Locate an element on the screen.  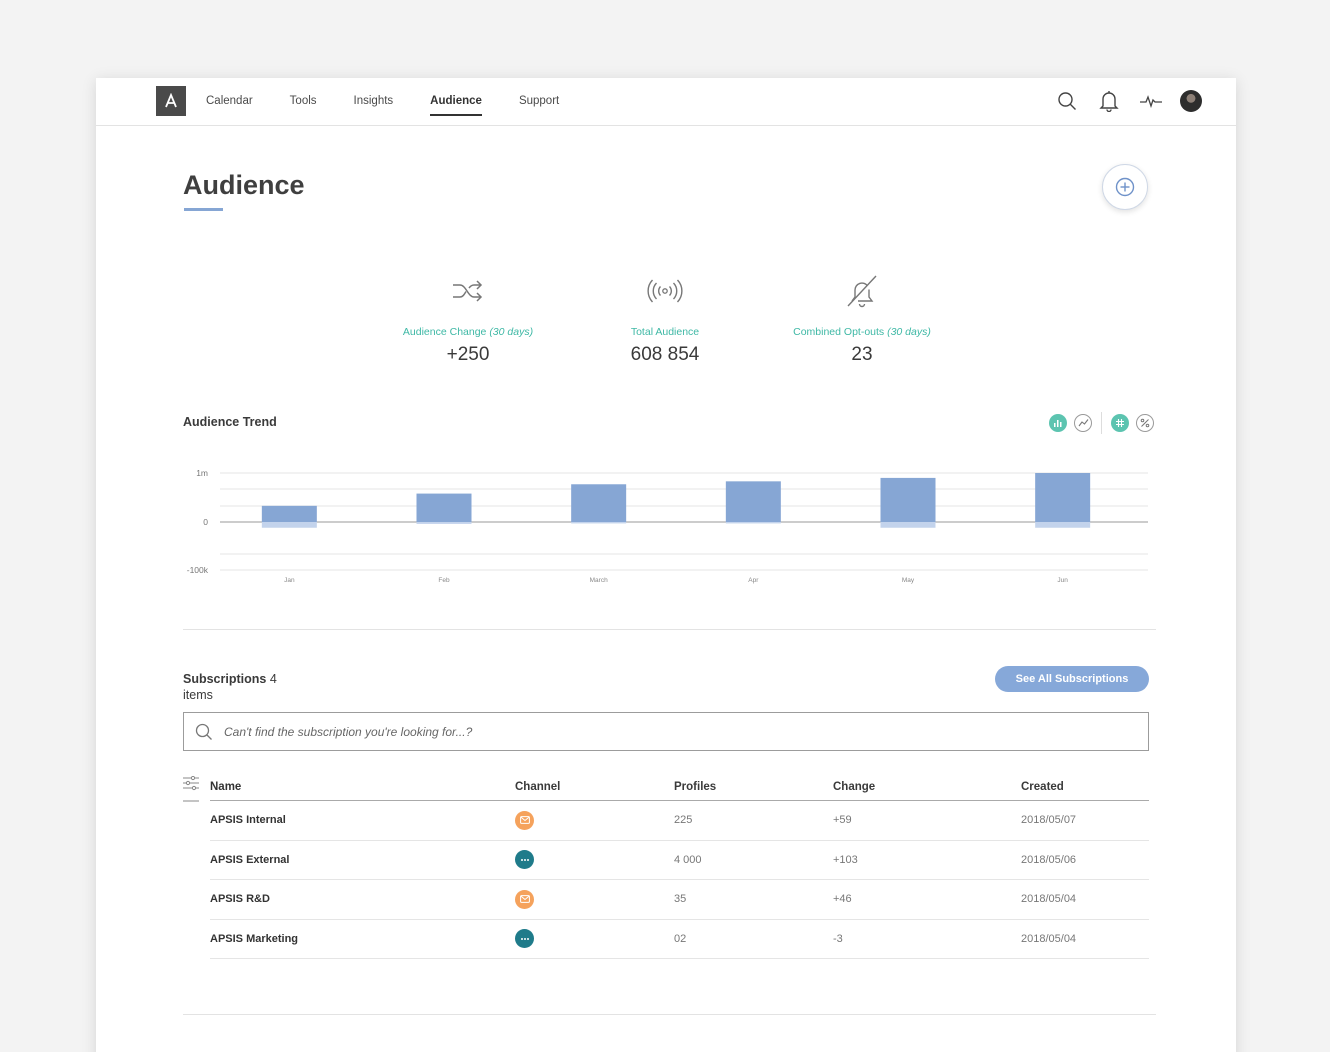
filter-sliders-icon is located at coordinates (191, 791).